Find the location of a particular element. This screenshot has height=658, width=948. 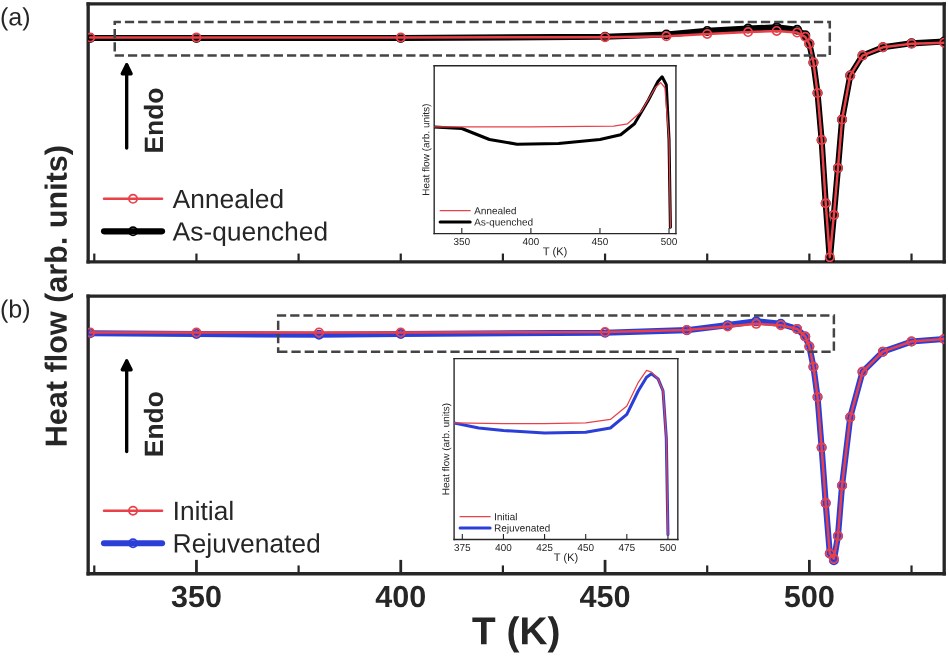

legend-label: Rejuvenated is located at coordinates (247, 545).